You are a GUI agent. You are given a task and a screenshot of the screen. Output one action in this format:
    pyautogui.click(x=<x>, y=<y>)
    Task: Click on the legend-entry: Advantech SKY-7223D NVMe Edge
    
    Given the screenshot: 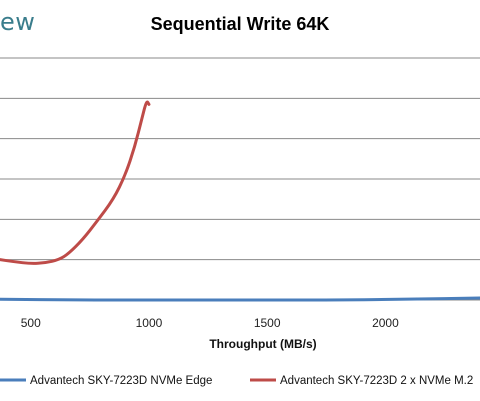 What is the action you would take?
    pyautogui.click(x=121, y=381)
    